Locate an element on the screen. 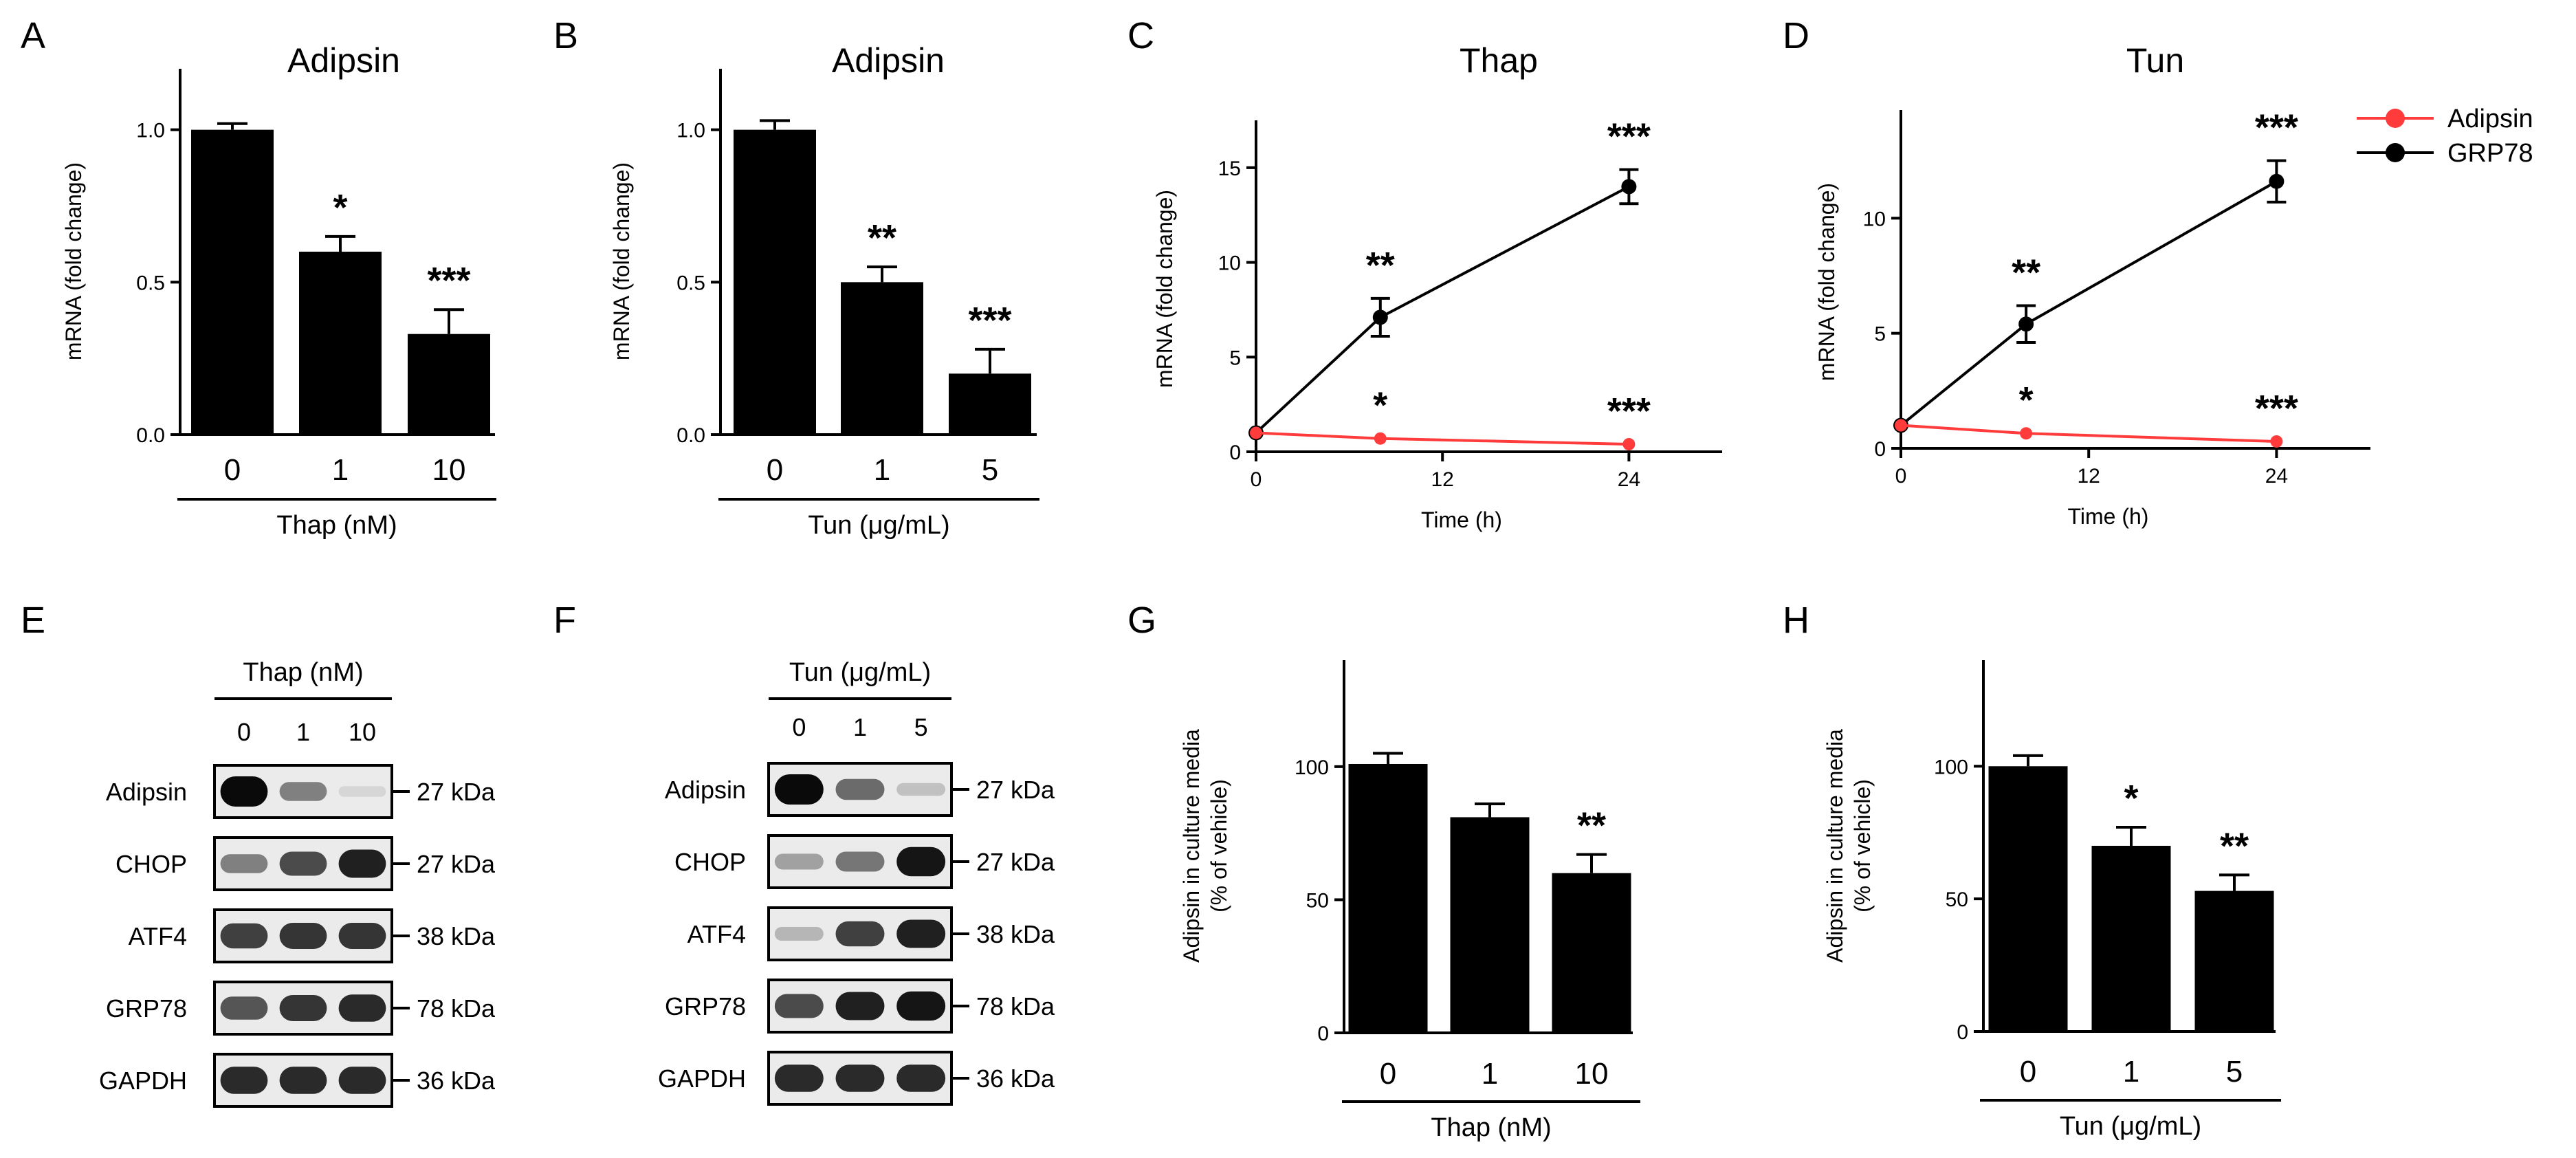 This screenshot has height=1158, width=2576. y-tick-label: 15 is located at coordinates (1229, 168).